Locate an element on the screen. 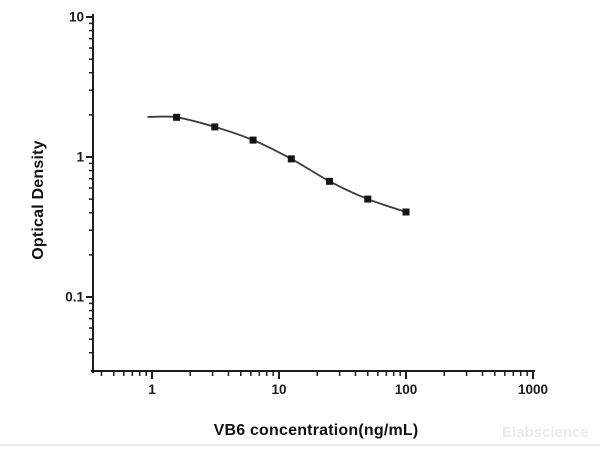 The width and height of the screenshot is (600, 450). x-tick-labels: 1 10 100 1000 is located at coordinates (348, 389).